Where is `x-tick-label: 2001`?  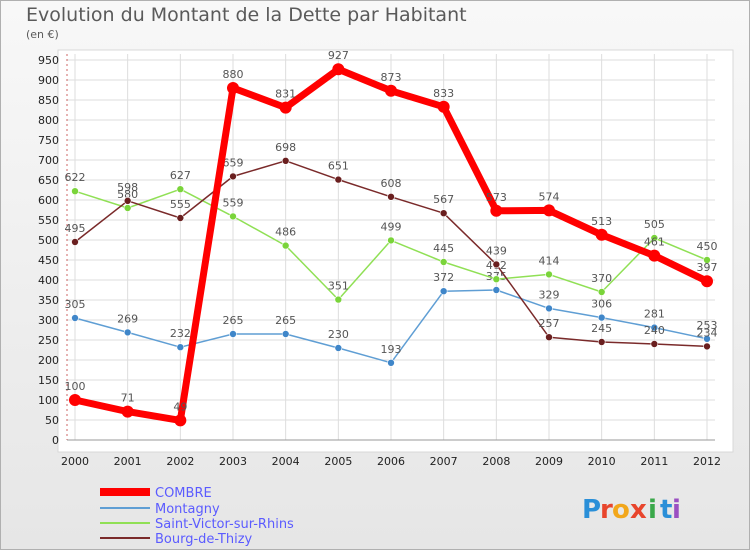
x-tick-label: 2001 is located at coordinates (128, 461).